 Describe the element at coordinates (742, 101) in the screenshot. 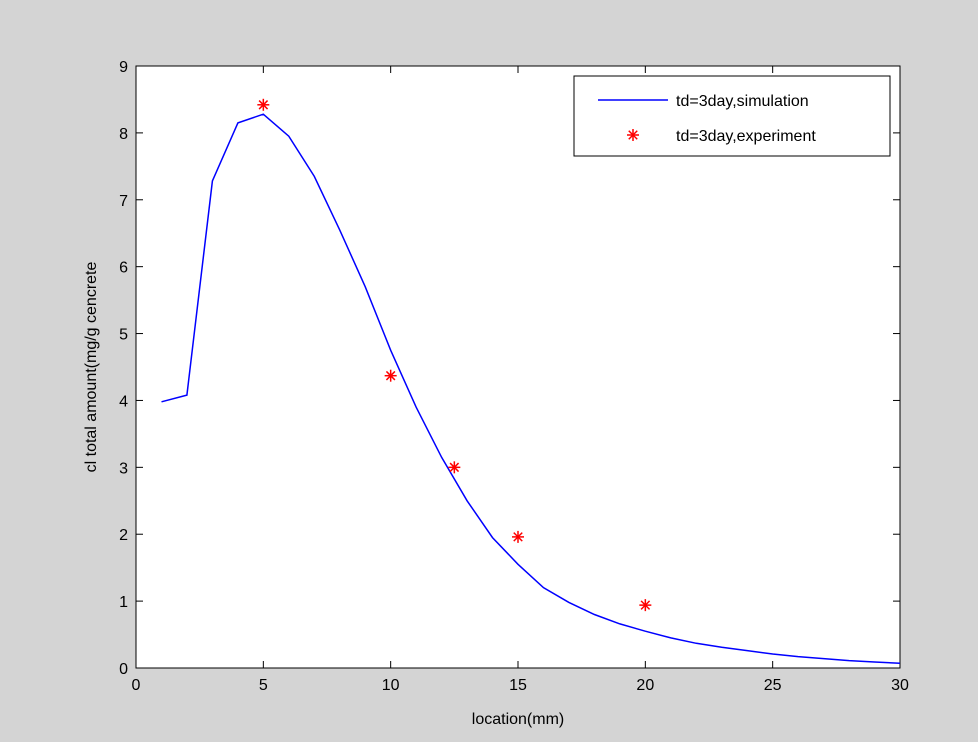

I see `legend-entry-simulation: td=3day,simulation` at that location.